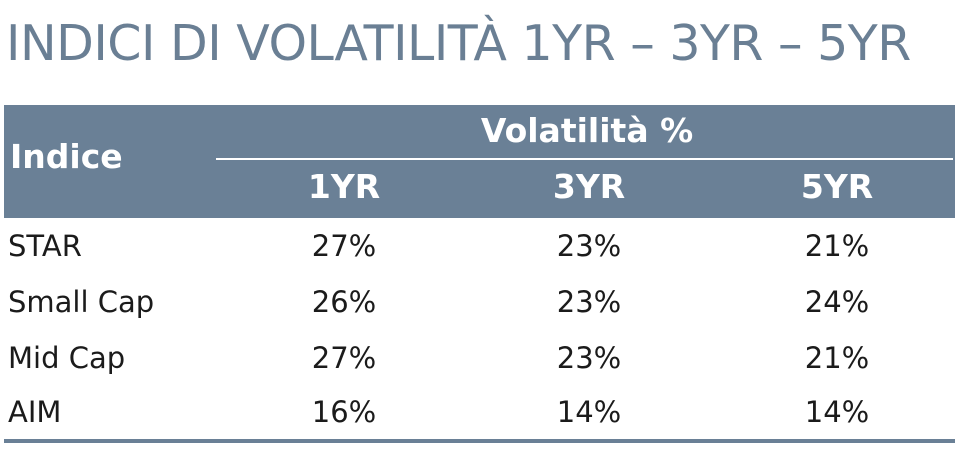 The width and height of the screenshot is (974, 454). What do you see at coordinates (458, 43) in the screenshot?
I see `page-title: INDICI DI VOLATILITÀ 1YR – 3YR – 5YR` at bounding box center [458, 43].